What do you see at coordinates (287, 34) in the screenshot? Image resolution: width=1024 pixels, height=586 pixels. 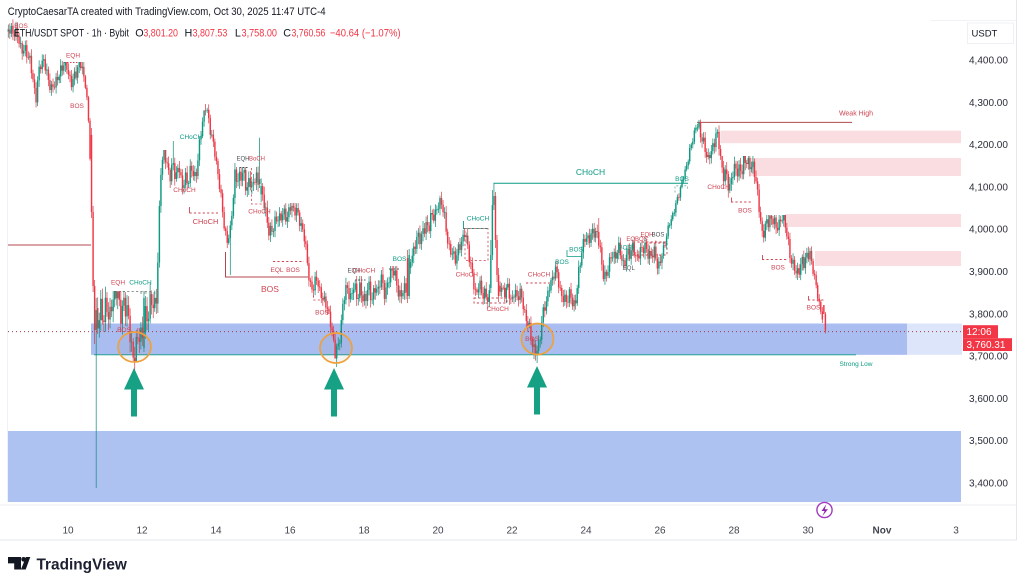 I see `svg-text: C` at bounding box center [287, 34].